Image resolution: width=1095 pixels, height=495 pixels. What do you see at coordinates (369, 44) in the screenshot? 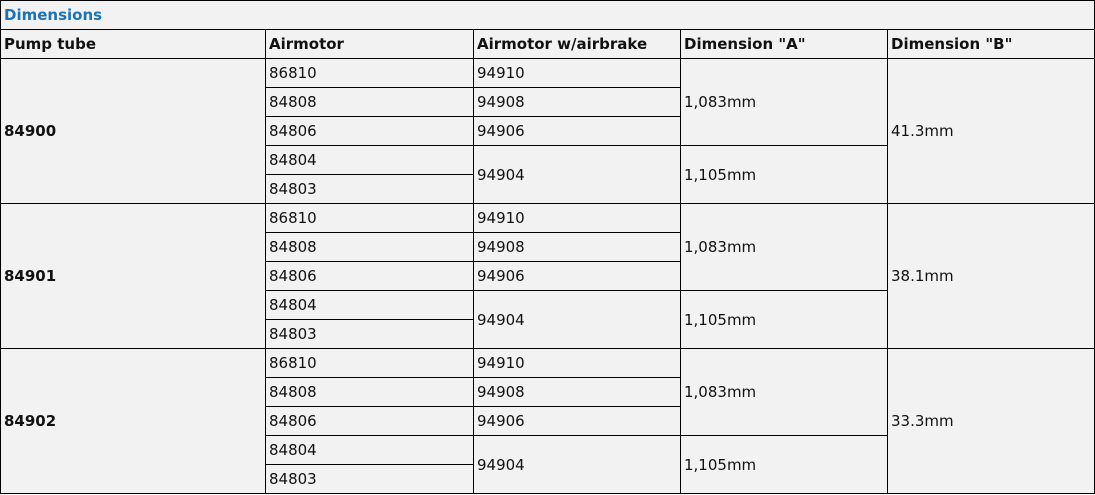
I see `header-airmotor: Airmotor` at bounding box center [369, 44].